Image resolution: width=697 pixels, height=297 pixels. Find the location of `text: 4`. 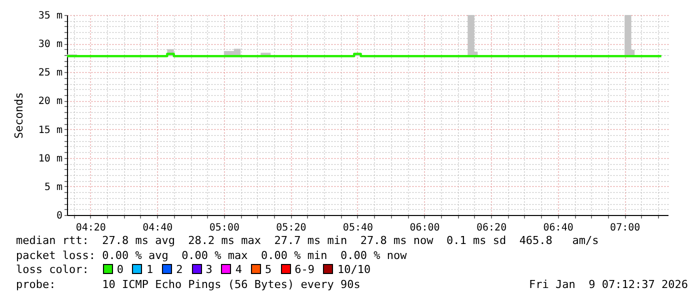

text: 4 is located at coordinates (238, 269).